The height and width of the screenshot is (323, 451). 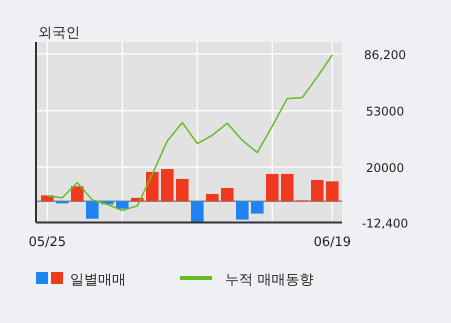 What do you see at coordinates (385, 168) in the screenshot?
I see `y-tick-label: 20000` at bounding box center [385, 168].